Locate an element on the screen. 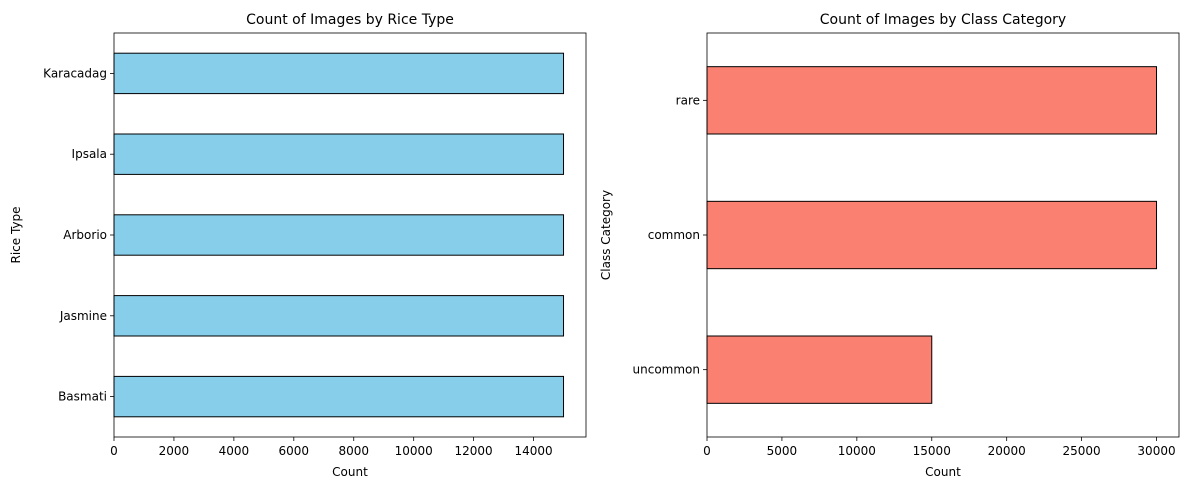 The image size is (1188, 490). x-tick-label: 5000 is located at coordinates (782, 451).